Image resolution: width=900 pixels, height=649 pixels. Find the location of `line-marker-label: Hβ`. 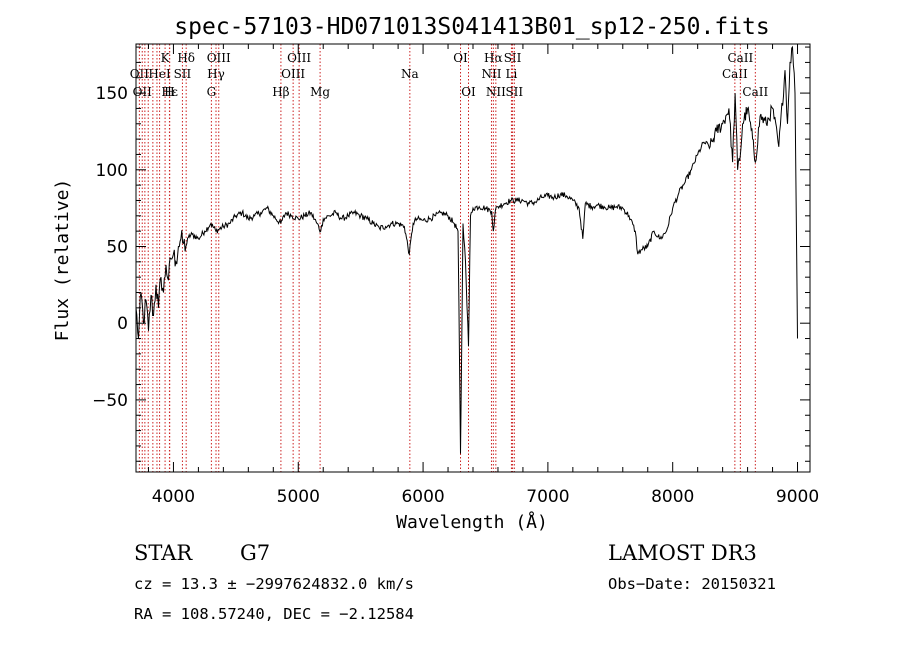

line-marker-label: Hβ is located at coordinates (280, 92).